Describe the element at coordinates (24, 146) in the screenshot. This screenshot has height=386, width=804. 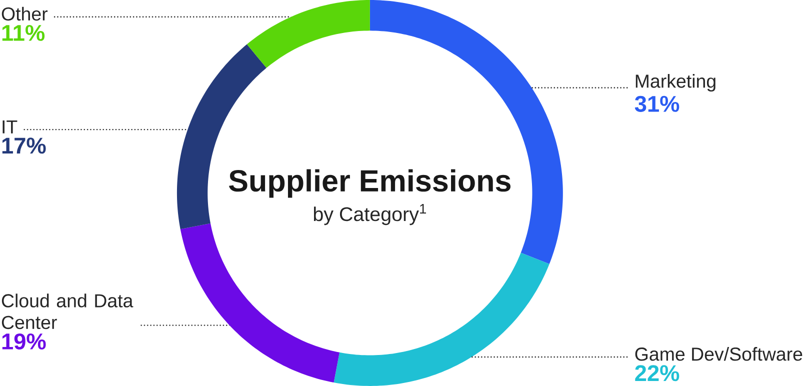
I see `data-label: 17%` at that location.